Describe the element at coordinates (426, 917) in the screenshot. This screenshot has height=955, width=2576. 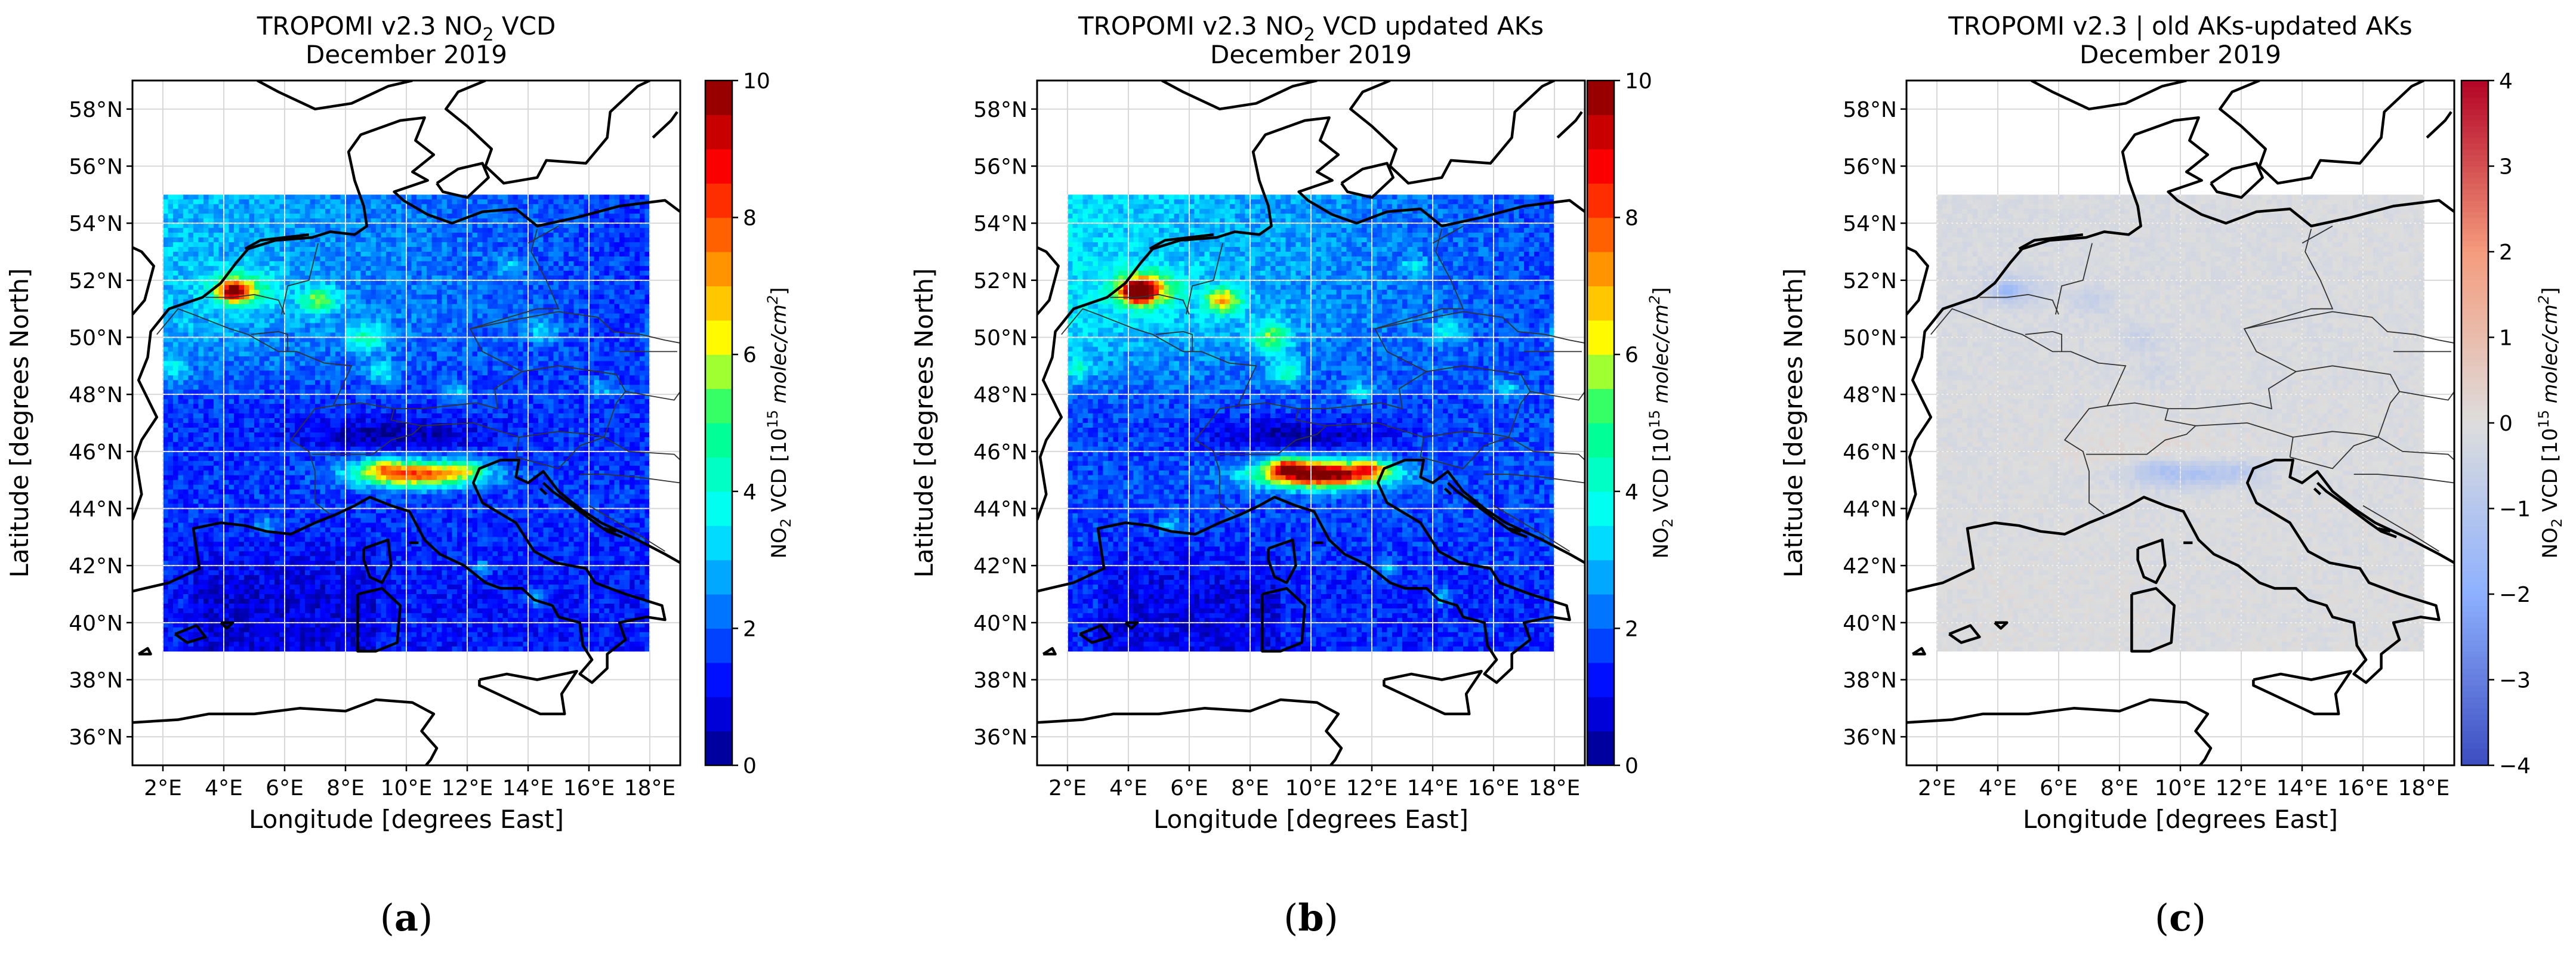
I see `panel-letter-close: )` at that location.